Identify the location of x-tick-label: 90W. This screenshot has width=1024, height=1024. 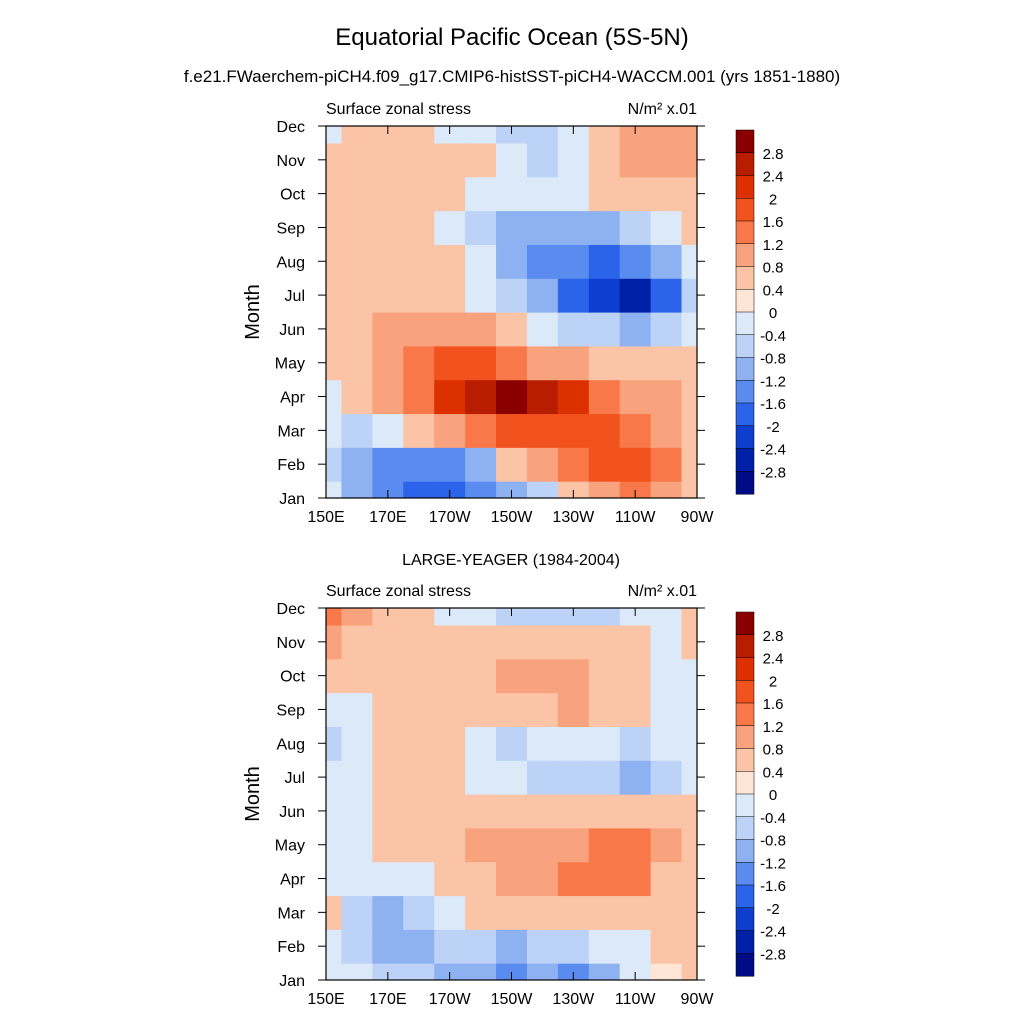
(698, 999).